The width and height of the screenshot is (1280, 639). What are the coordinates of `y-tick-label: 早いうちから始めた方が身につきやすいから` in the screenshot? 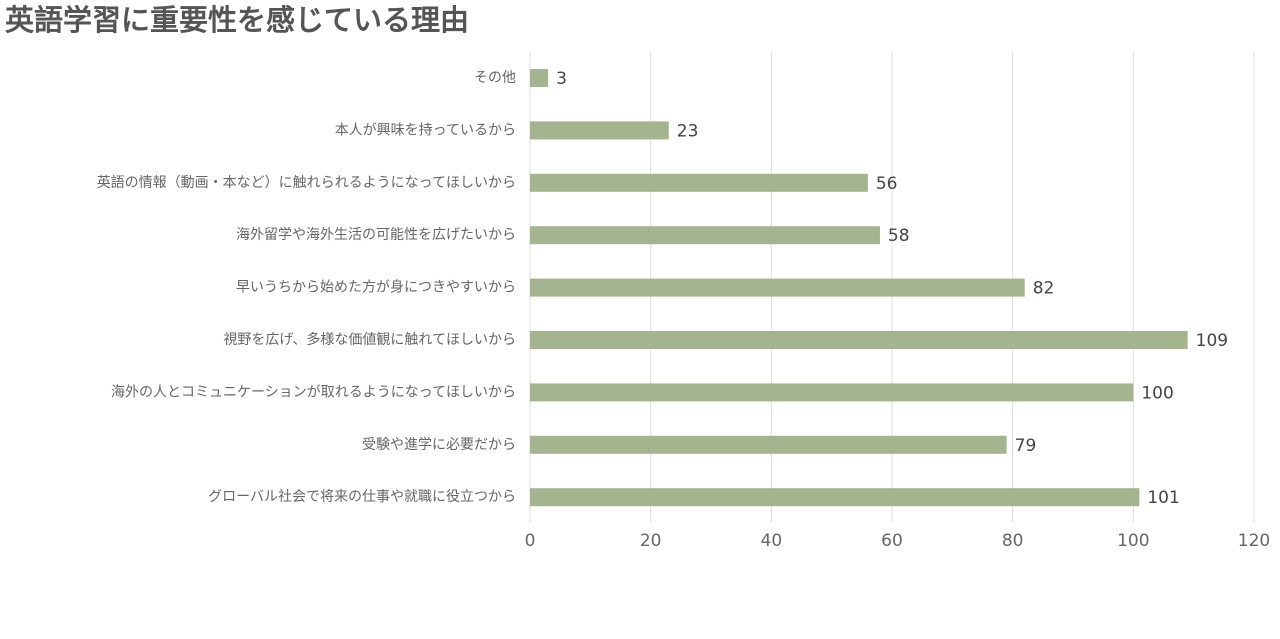 It's located at (376, 288).